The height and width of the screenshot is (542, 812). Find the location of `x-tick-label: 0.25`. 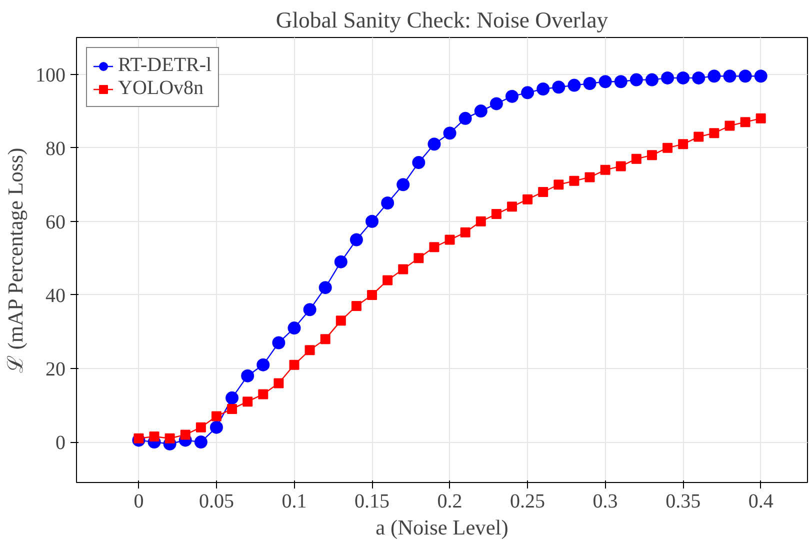

x-tick-label: 0.25 is located at coordinates (528, 501).